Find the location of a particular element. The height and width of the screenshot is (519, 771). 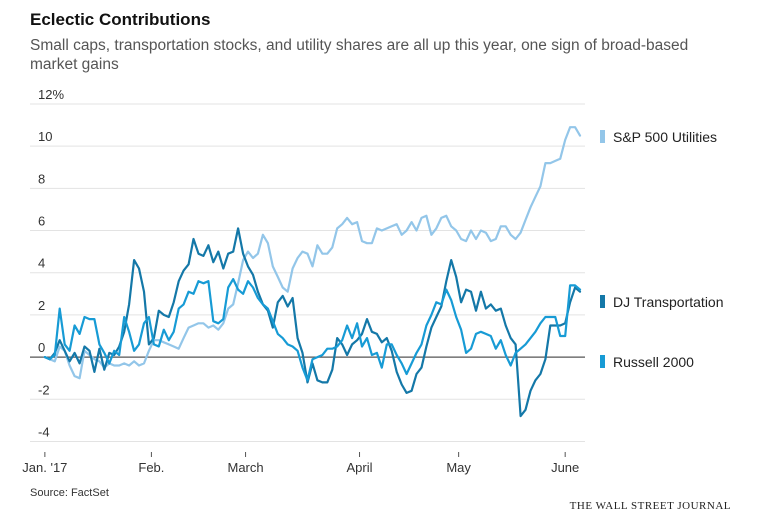

legend-label: S&P 500 Utilities is located at coordinates (665, 137).